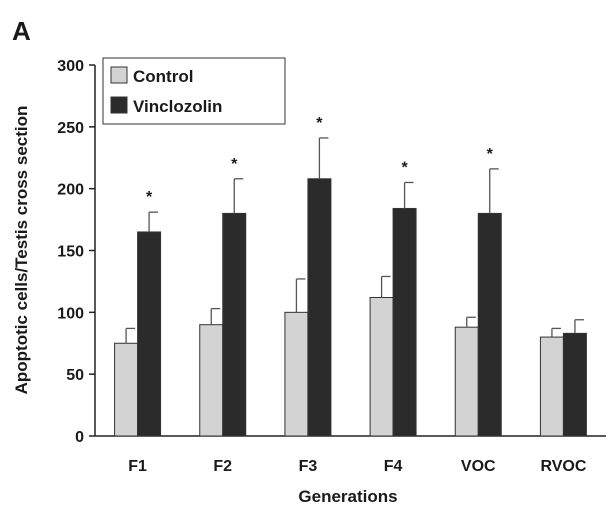 This screenshot has height=517, width=616. What do you see at coordinates (381, 366) in the screenshot?
I see `bar-control-f4` at bounding box center [381, 366].